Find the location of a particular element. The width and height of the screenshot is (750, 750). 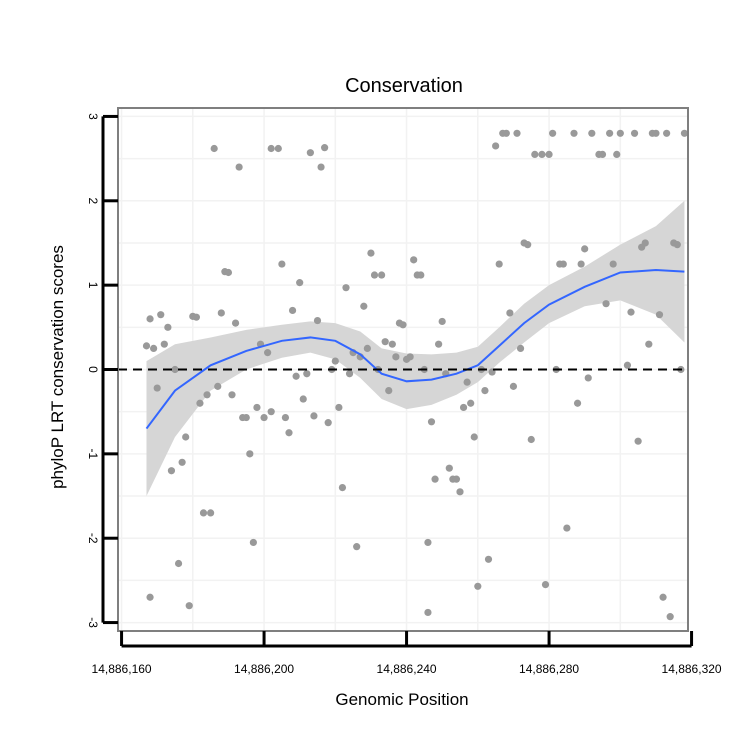

y-axis-title: phyloP LRT conservation scores is located at coordinates (57, 367).